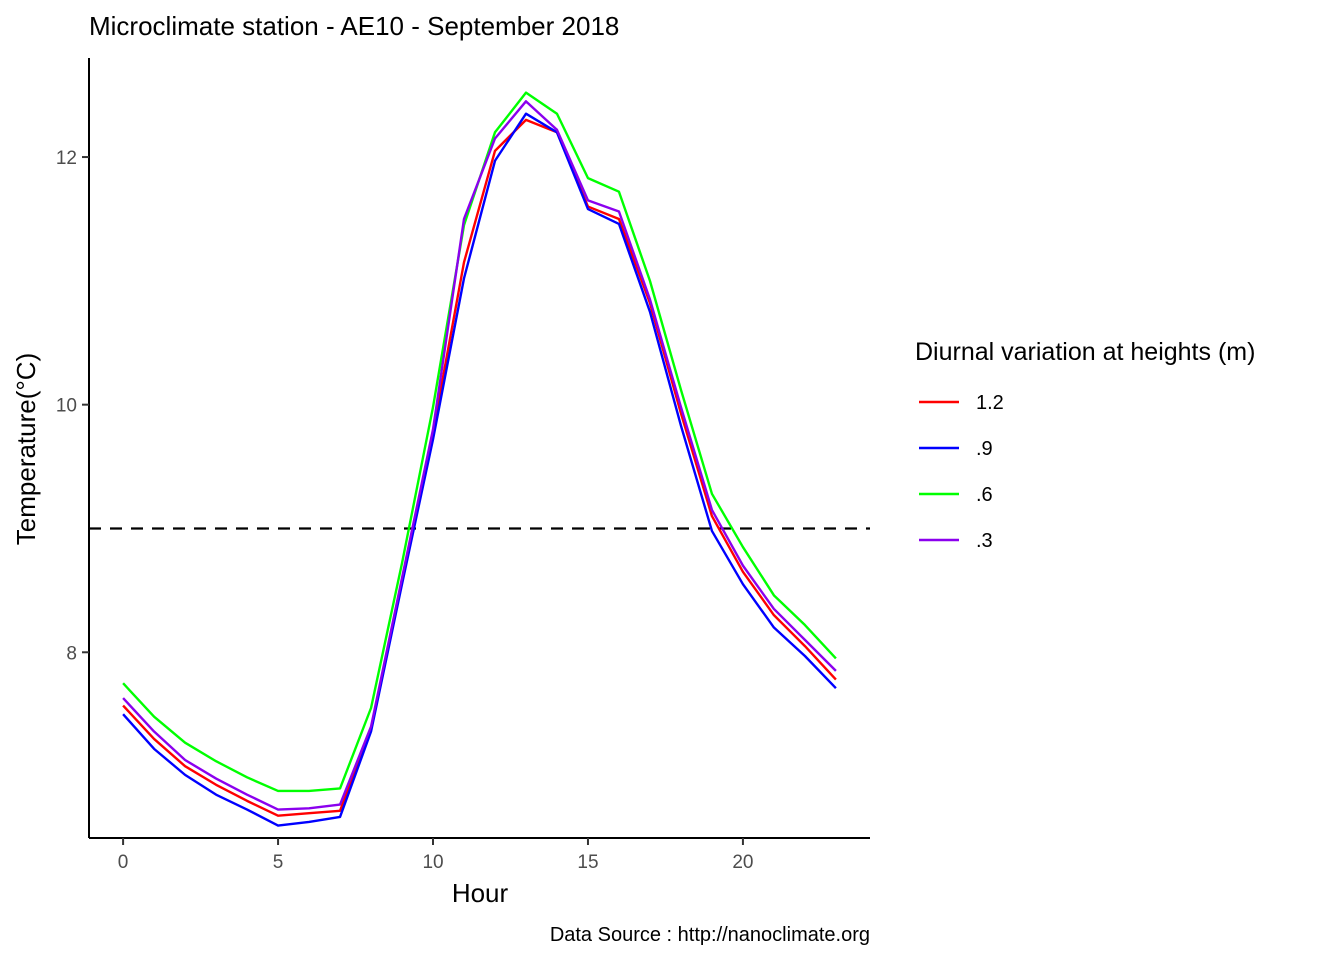 The height and width of the screenshot is (960, 1344). I want to click on y-axis-title: Temperature(°C), so click(26, 449).